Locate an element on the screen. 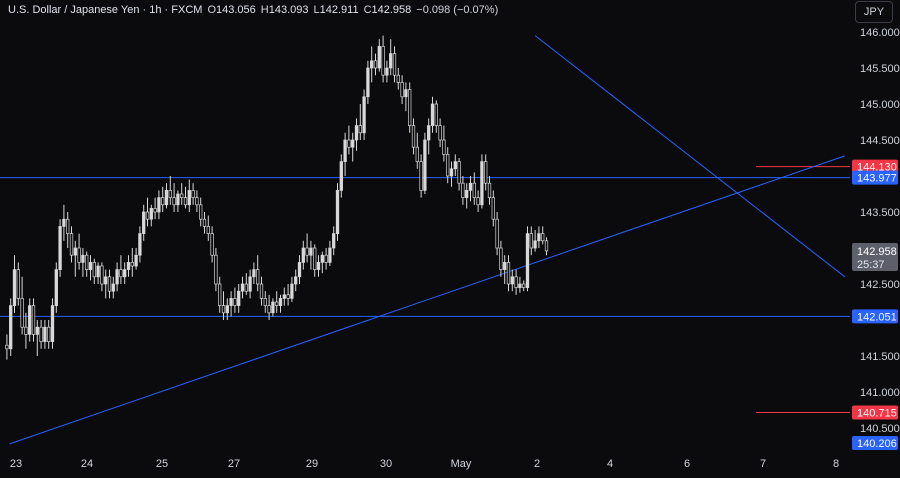 The image size is (900, 478). currency-button: JPY is located at coordinates (874, 12).